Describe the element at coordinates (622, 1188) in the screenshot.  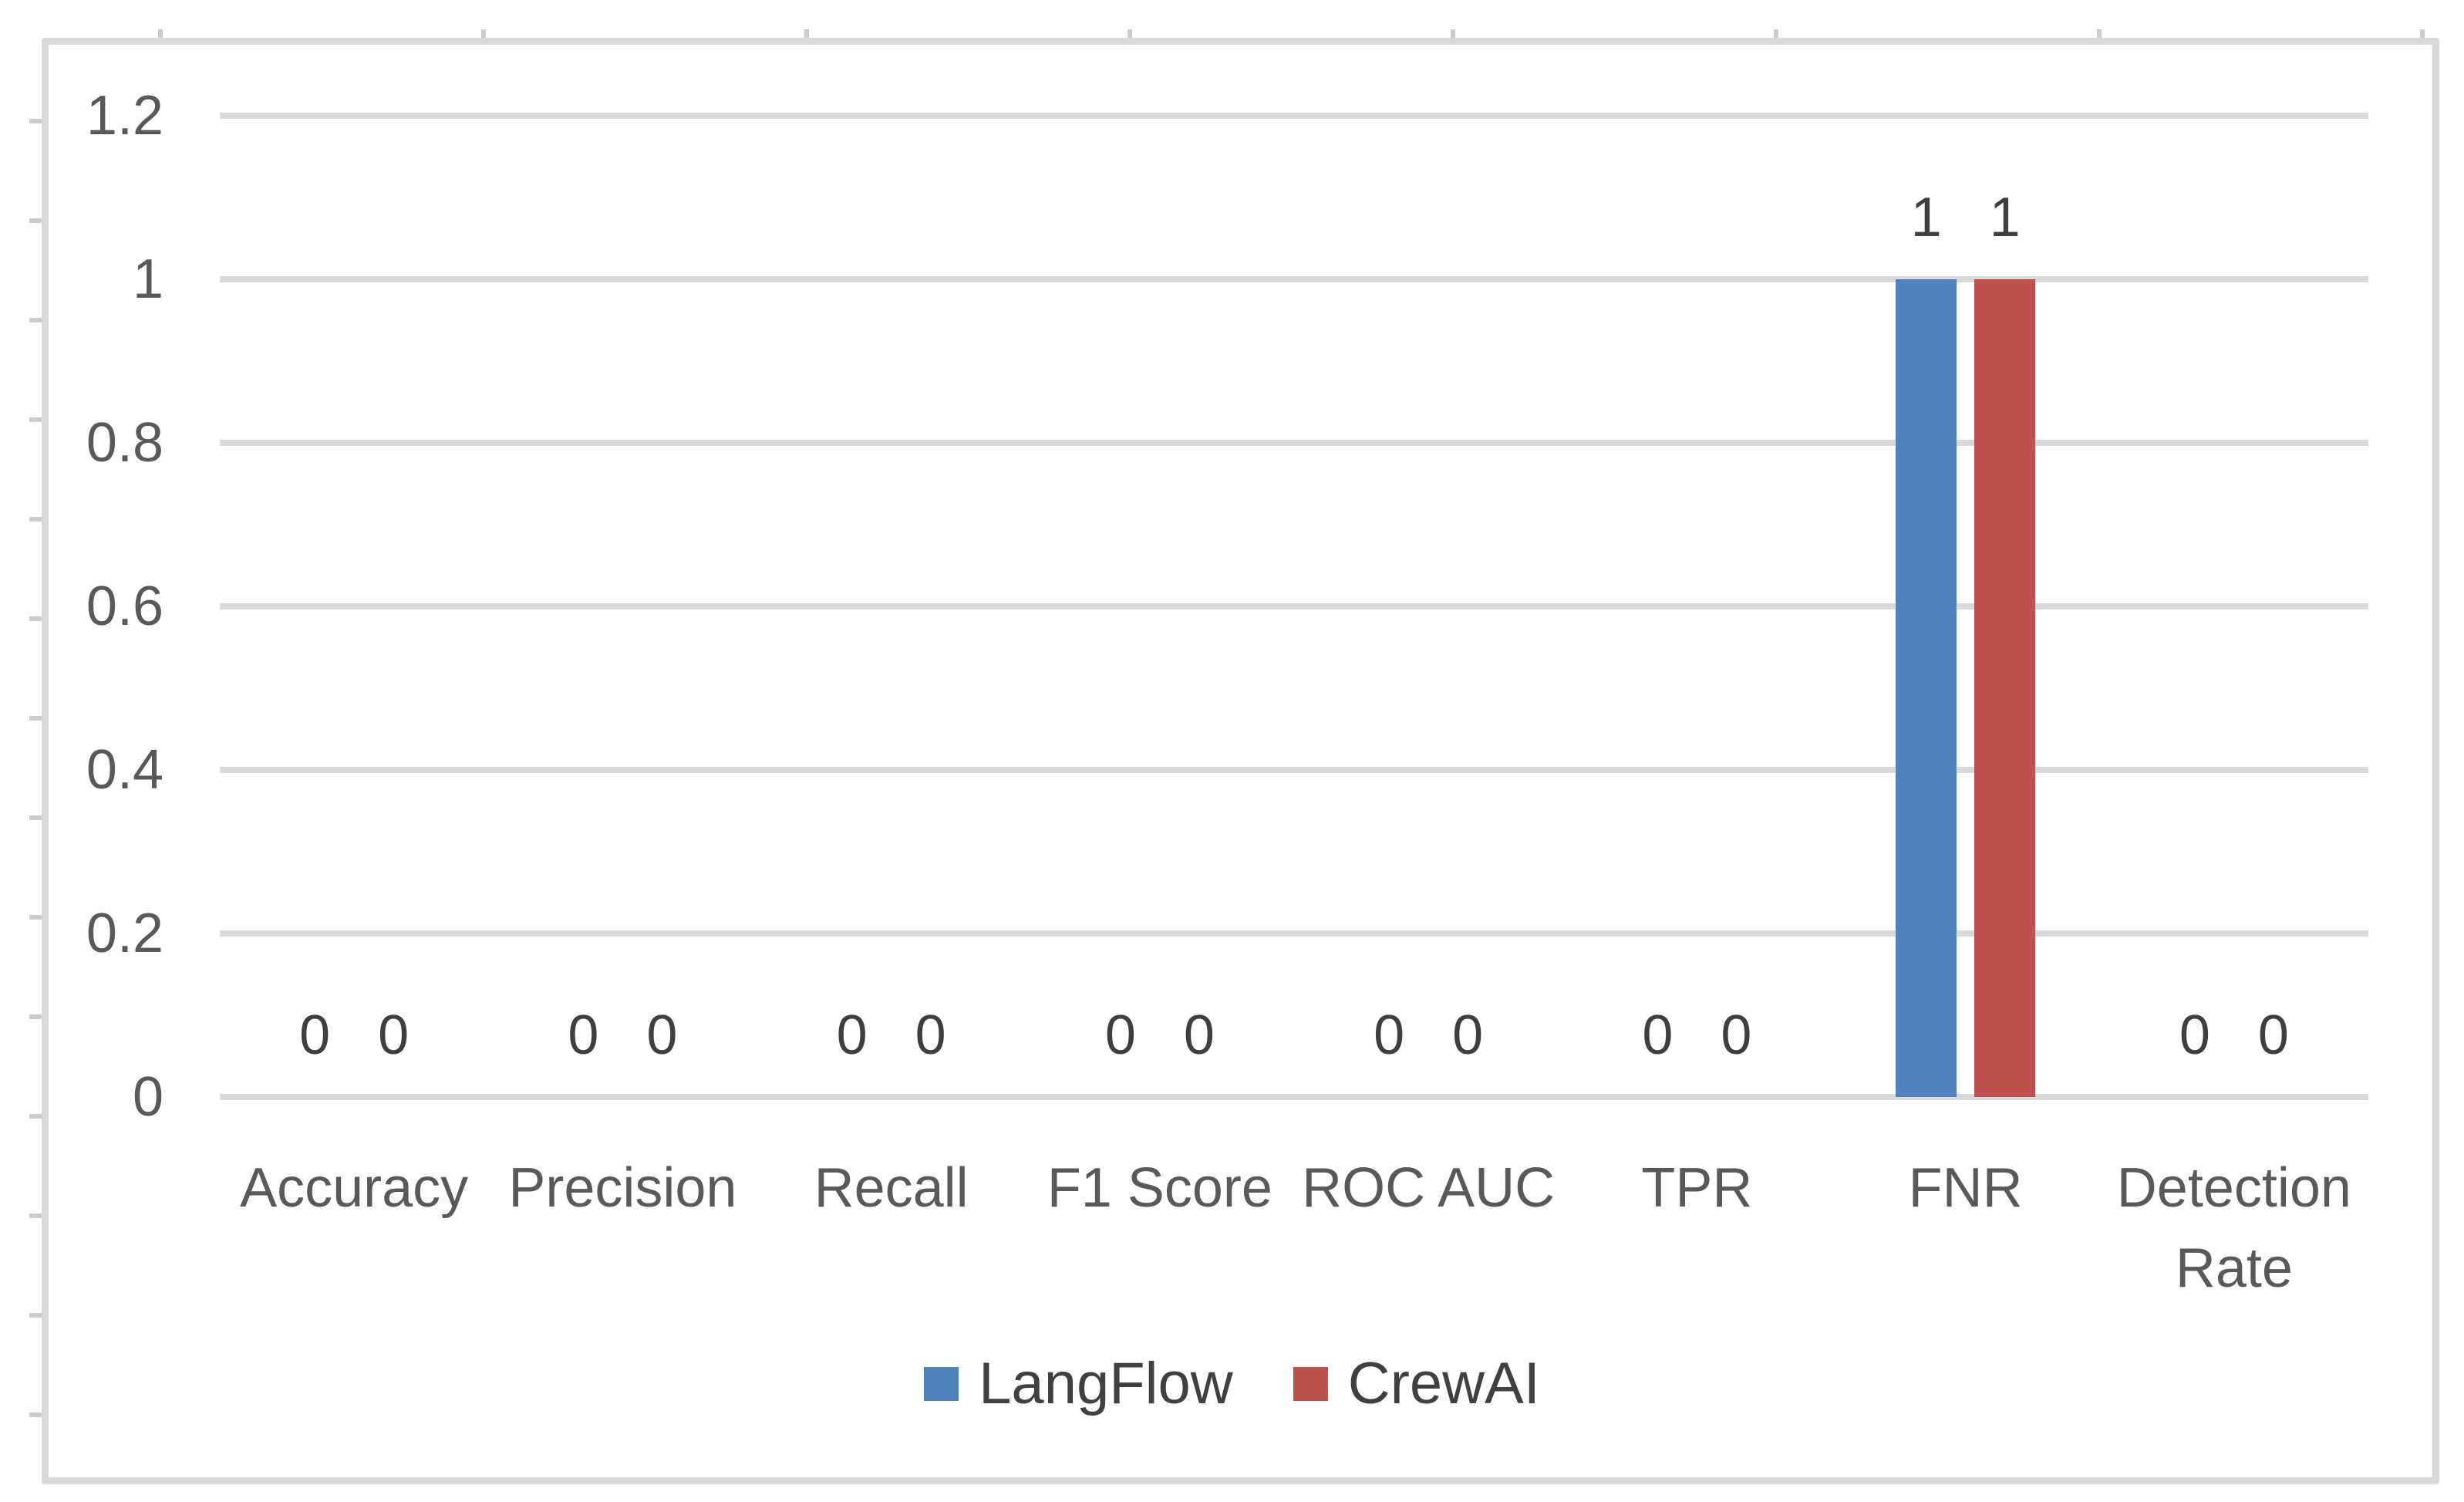
I see `category-label: Precision` at that location.